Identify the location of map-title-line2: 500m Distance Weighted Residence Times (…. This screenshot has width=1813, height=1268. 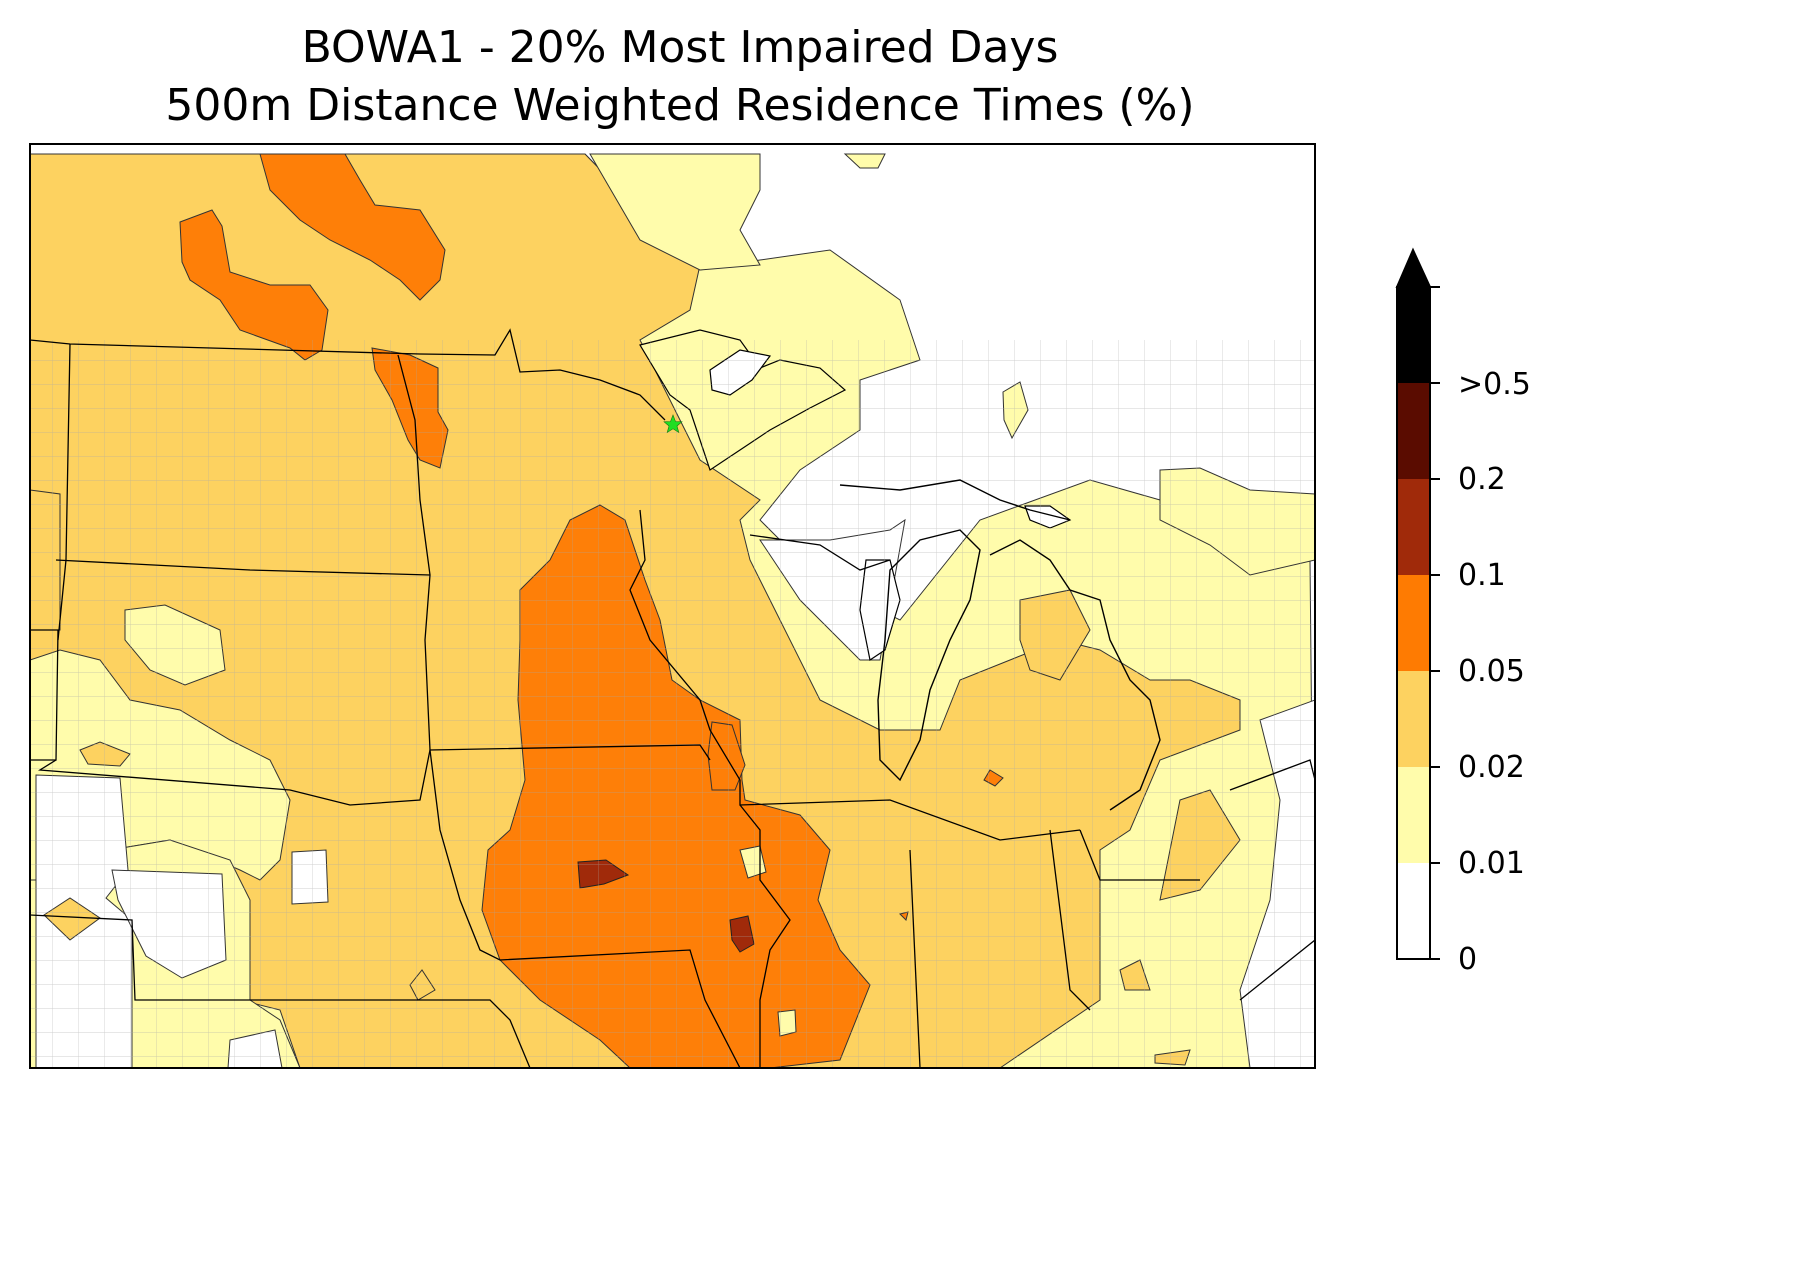
(680, 105).